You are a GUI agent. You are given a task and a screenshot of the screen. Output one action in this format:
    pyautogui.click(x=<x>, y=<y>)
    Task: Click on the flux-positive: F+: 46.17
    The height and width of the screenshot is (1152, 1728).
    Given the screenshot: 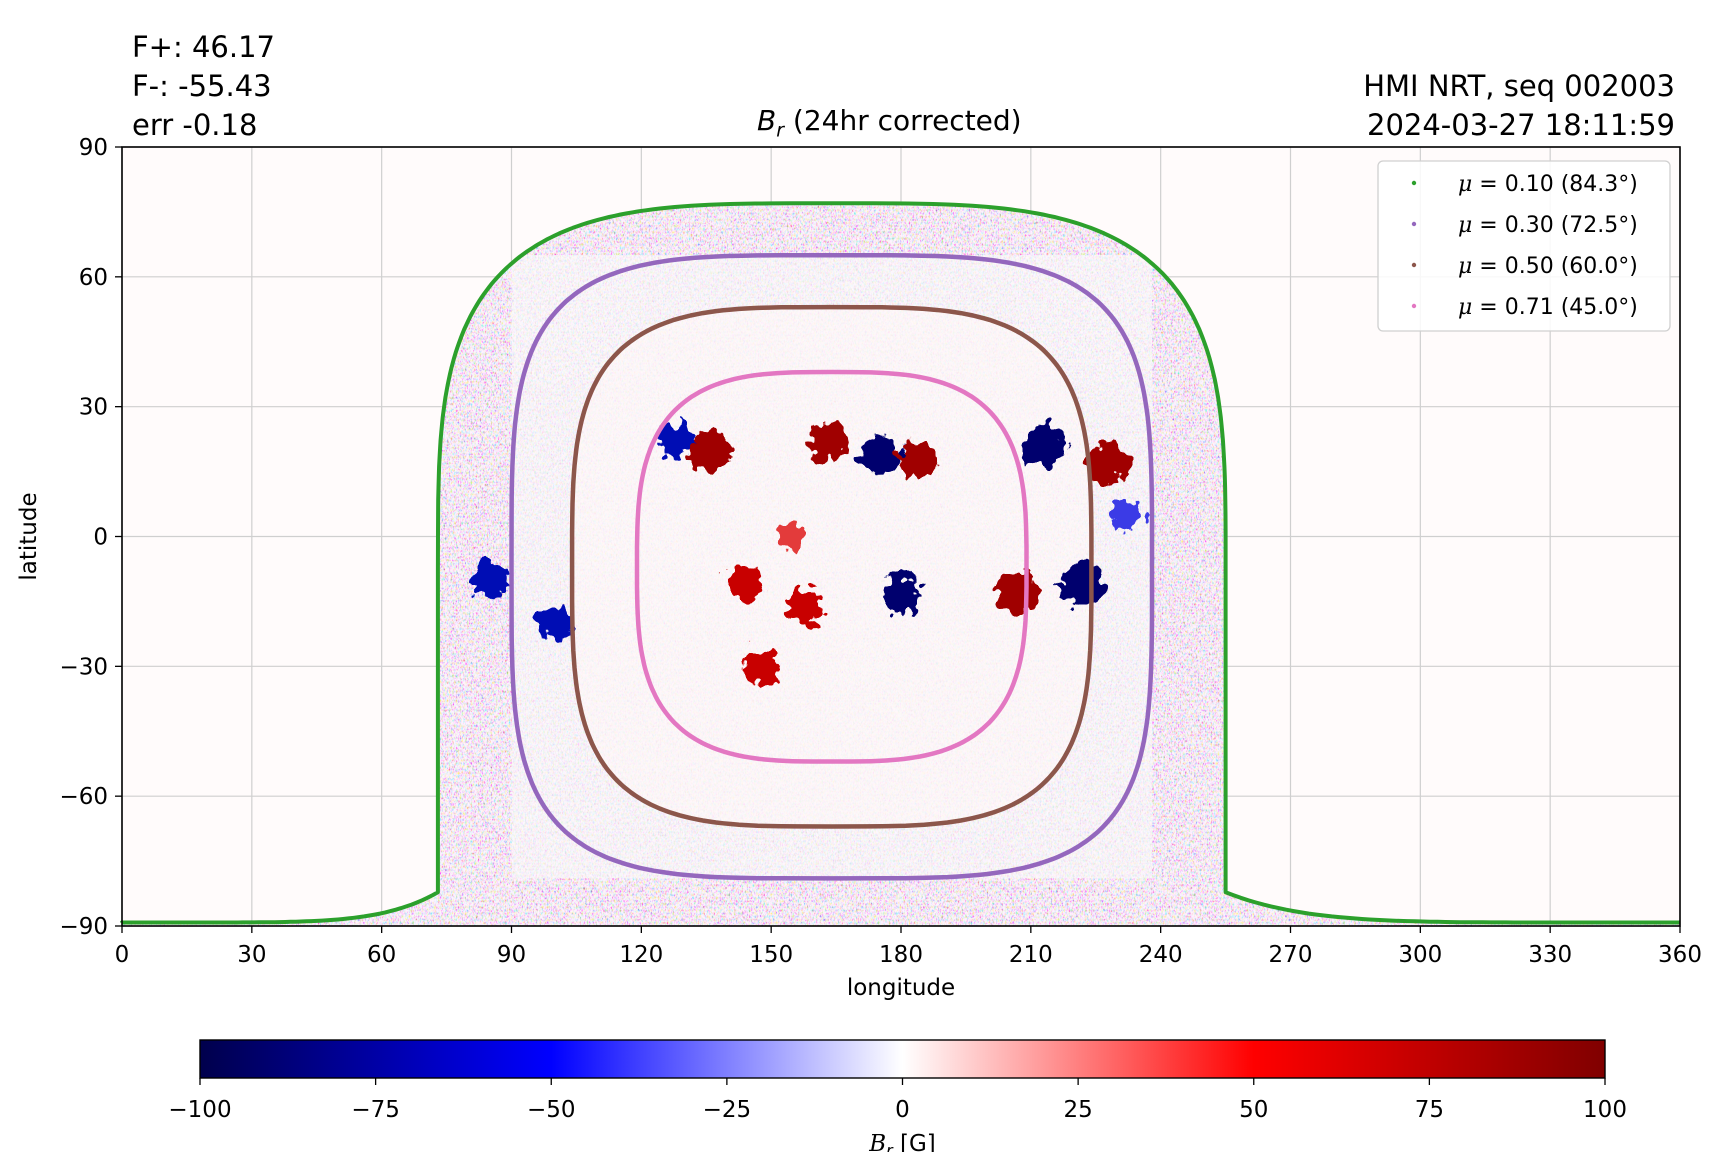 What is the action you would take?
    pyautogui.click(x=203, y=47)
    